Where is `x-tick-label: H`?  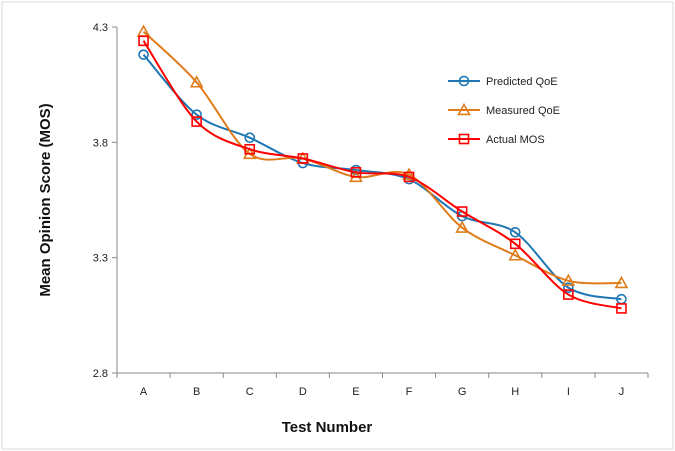 x-tick-label: H is located at coordinates (515, 392).